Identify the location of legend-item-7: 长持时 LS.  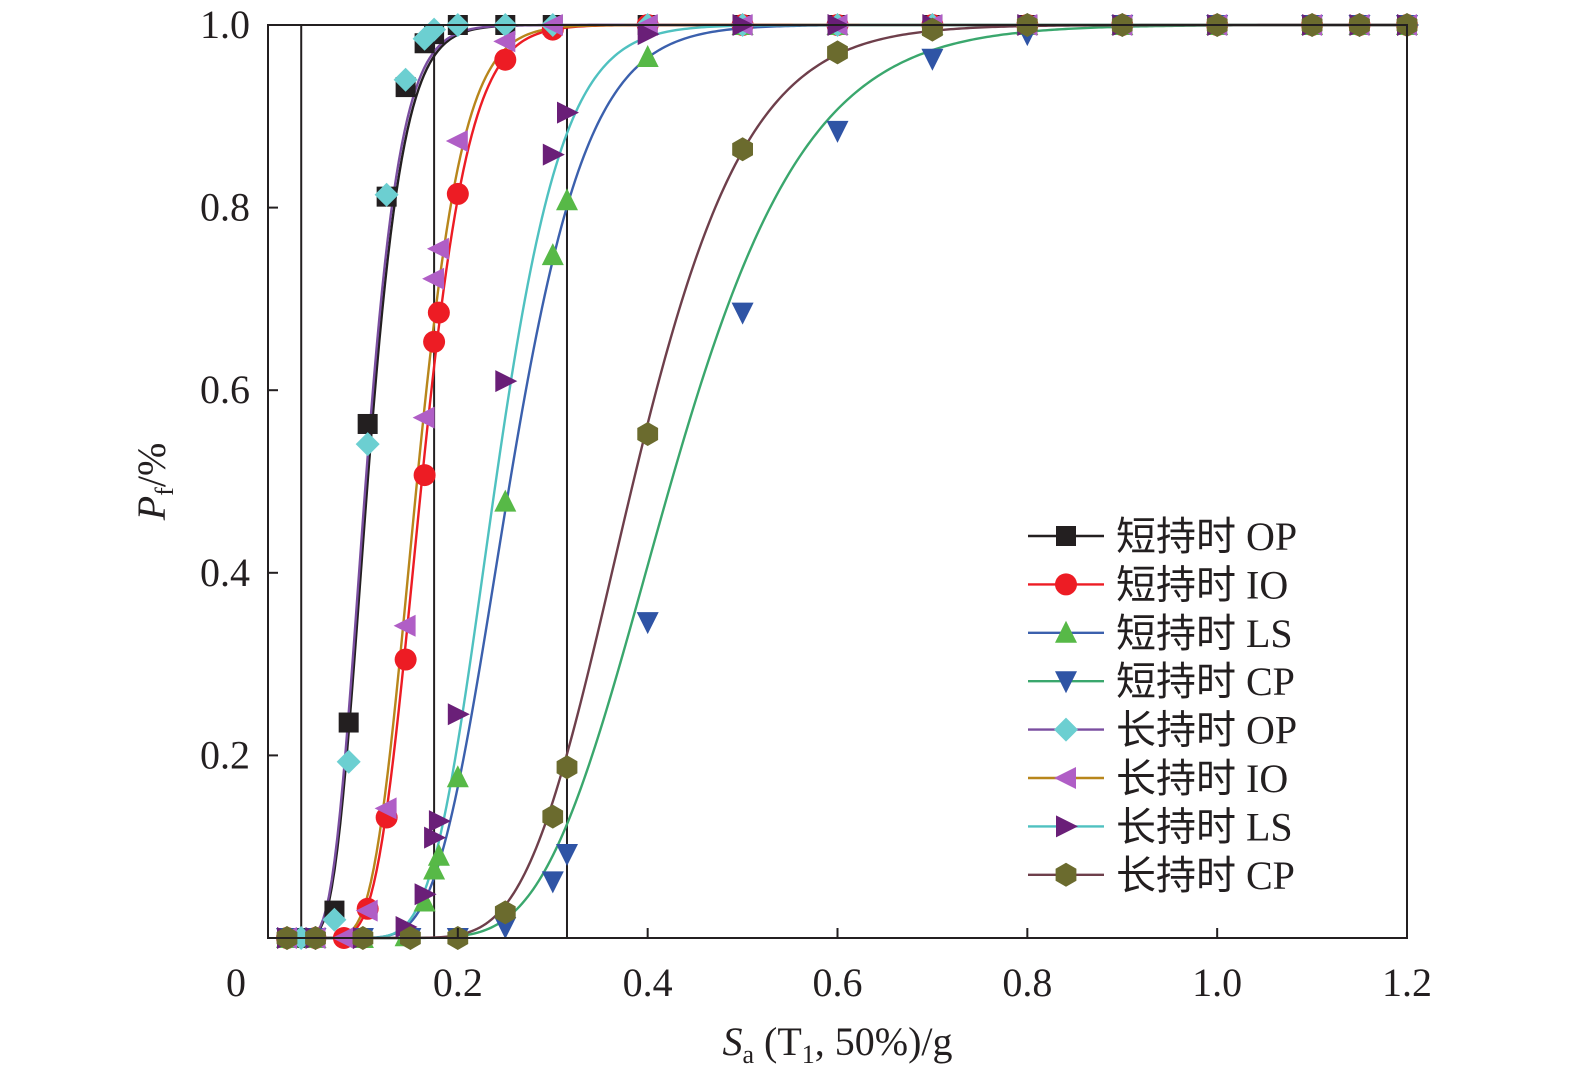
(1160, 826).